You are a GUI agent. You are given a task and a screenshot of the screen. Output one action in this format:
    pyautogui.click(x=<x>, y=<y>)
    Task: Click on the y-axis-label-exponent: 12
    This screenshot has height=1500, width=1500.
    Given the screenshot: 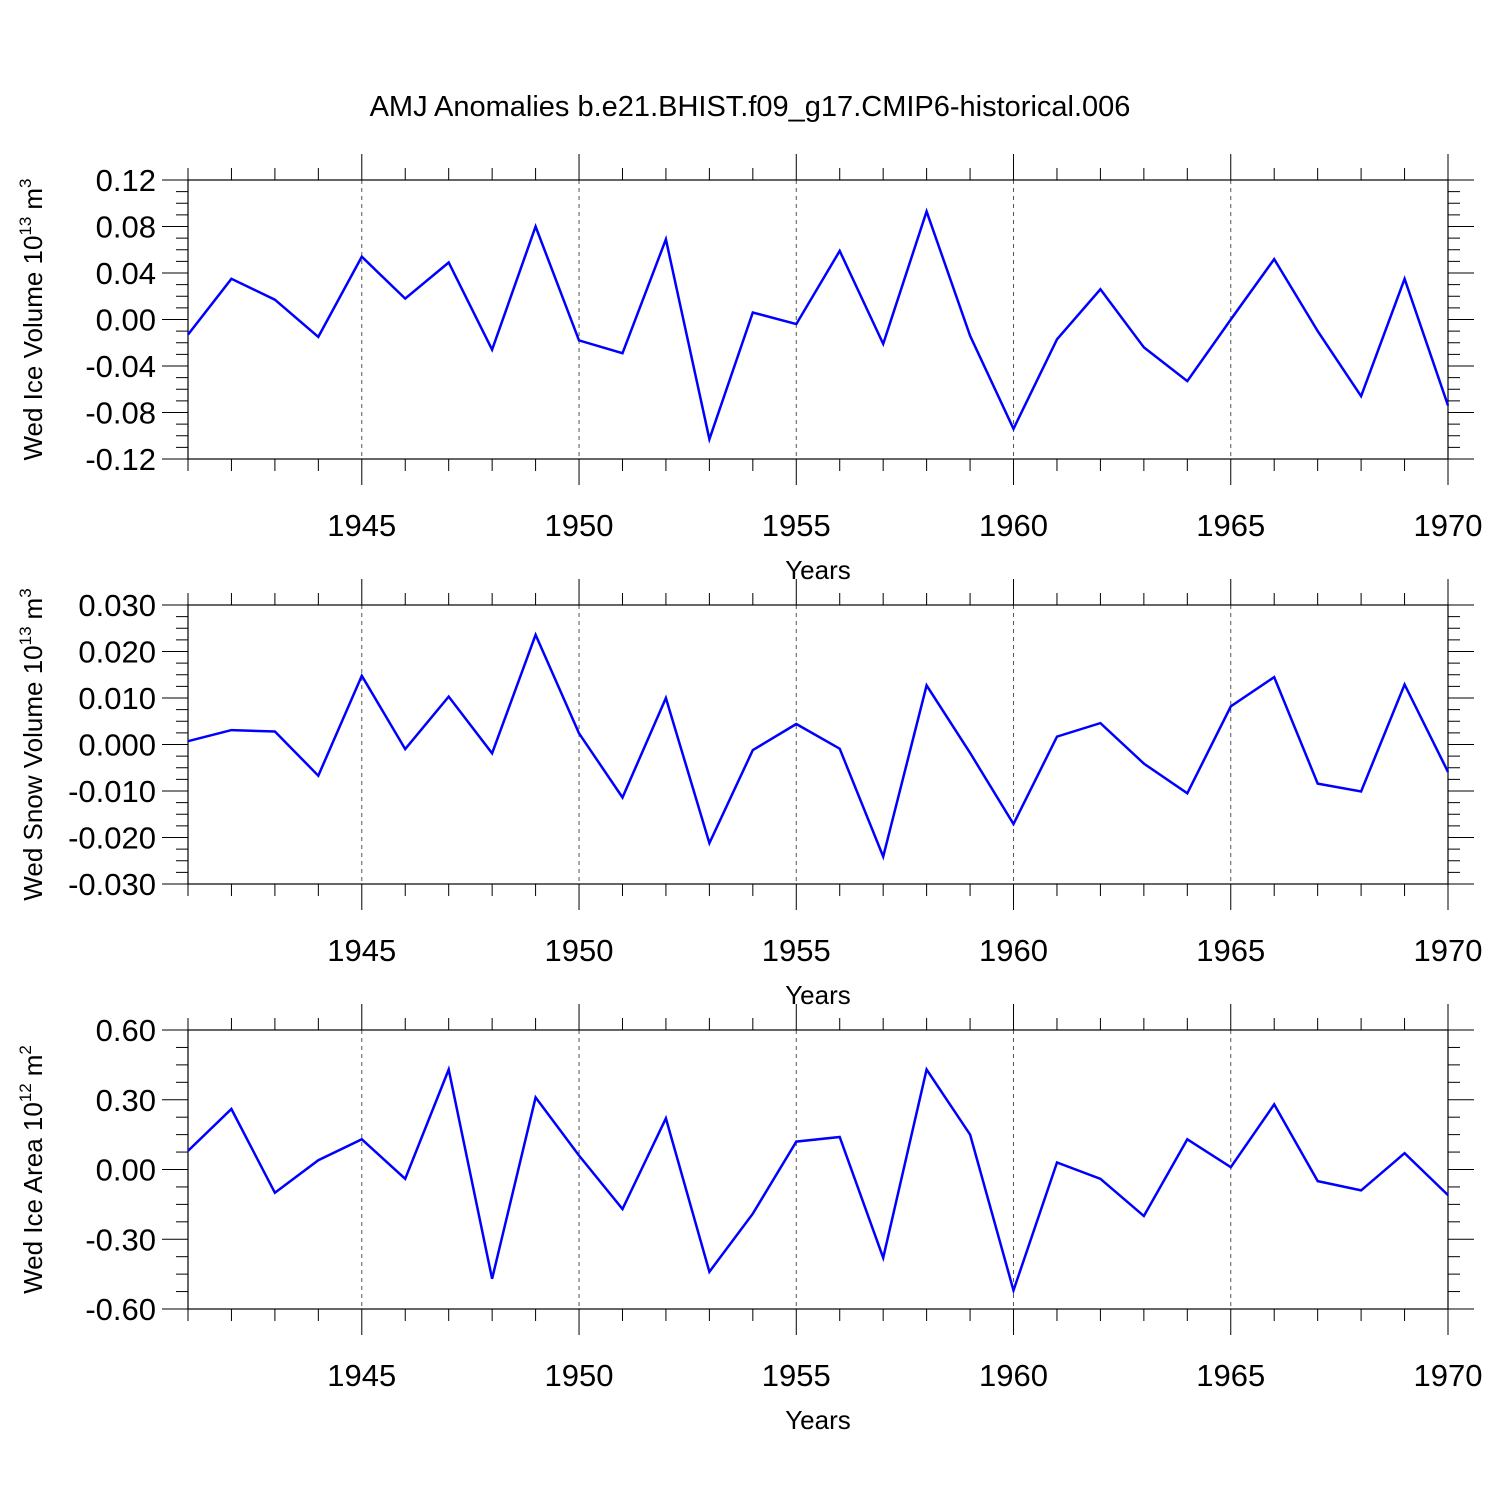 What is the action you would take?
    pyautogui.click(x=25, y=1092)
    